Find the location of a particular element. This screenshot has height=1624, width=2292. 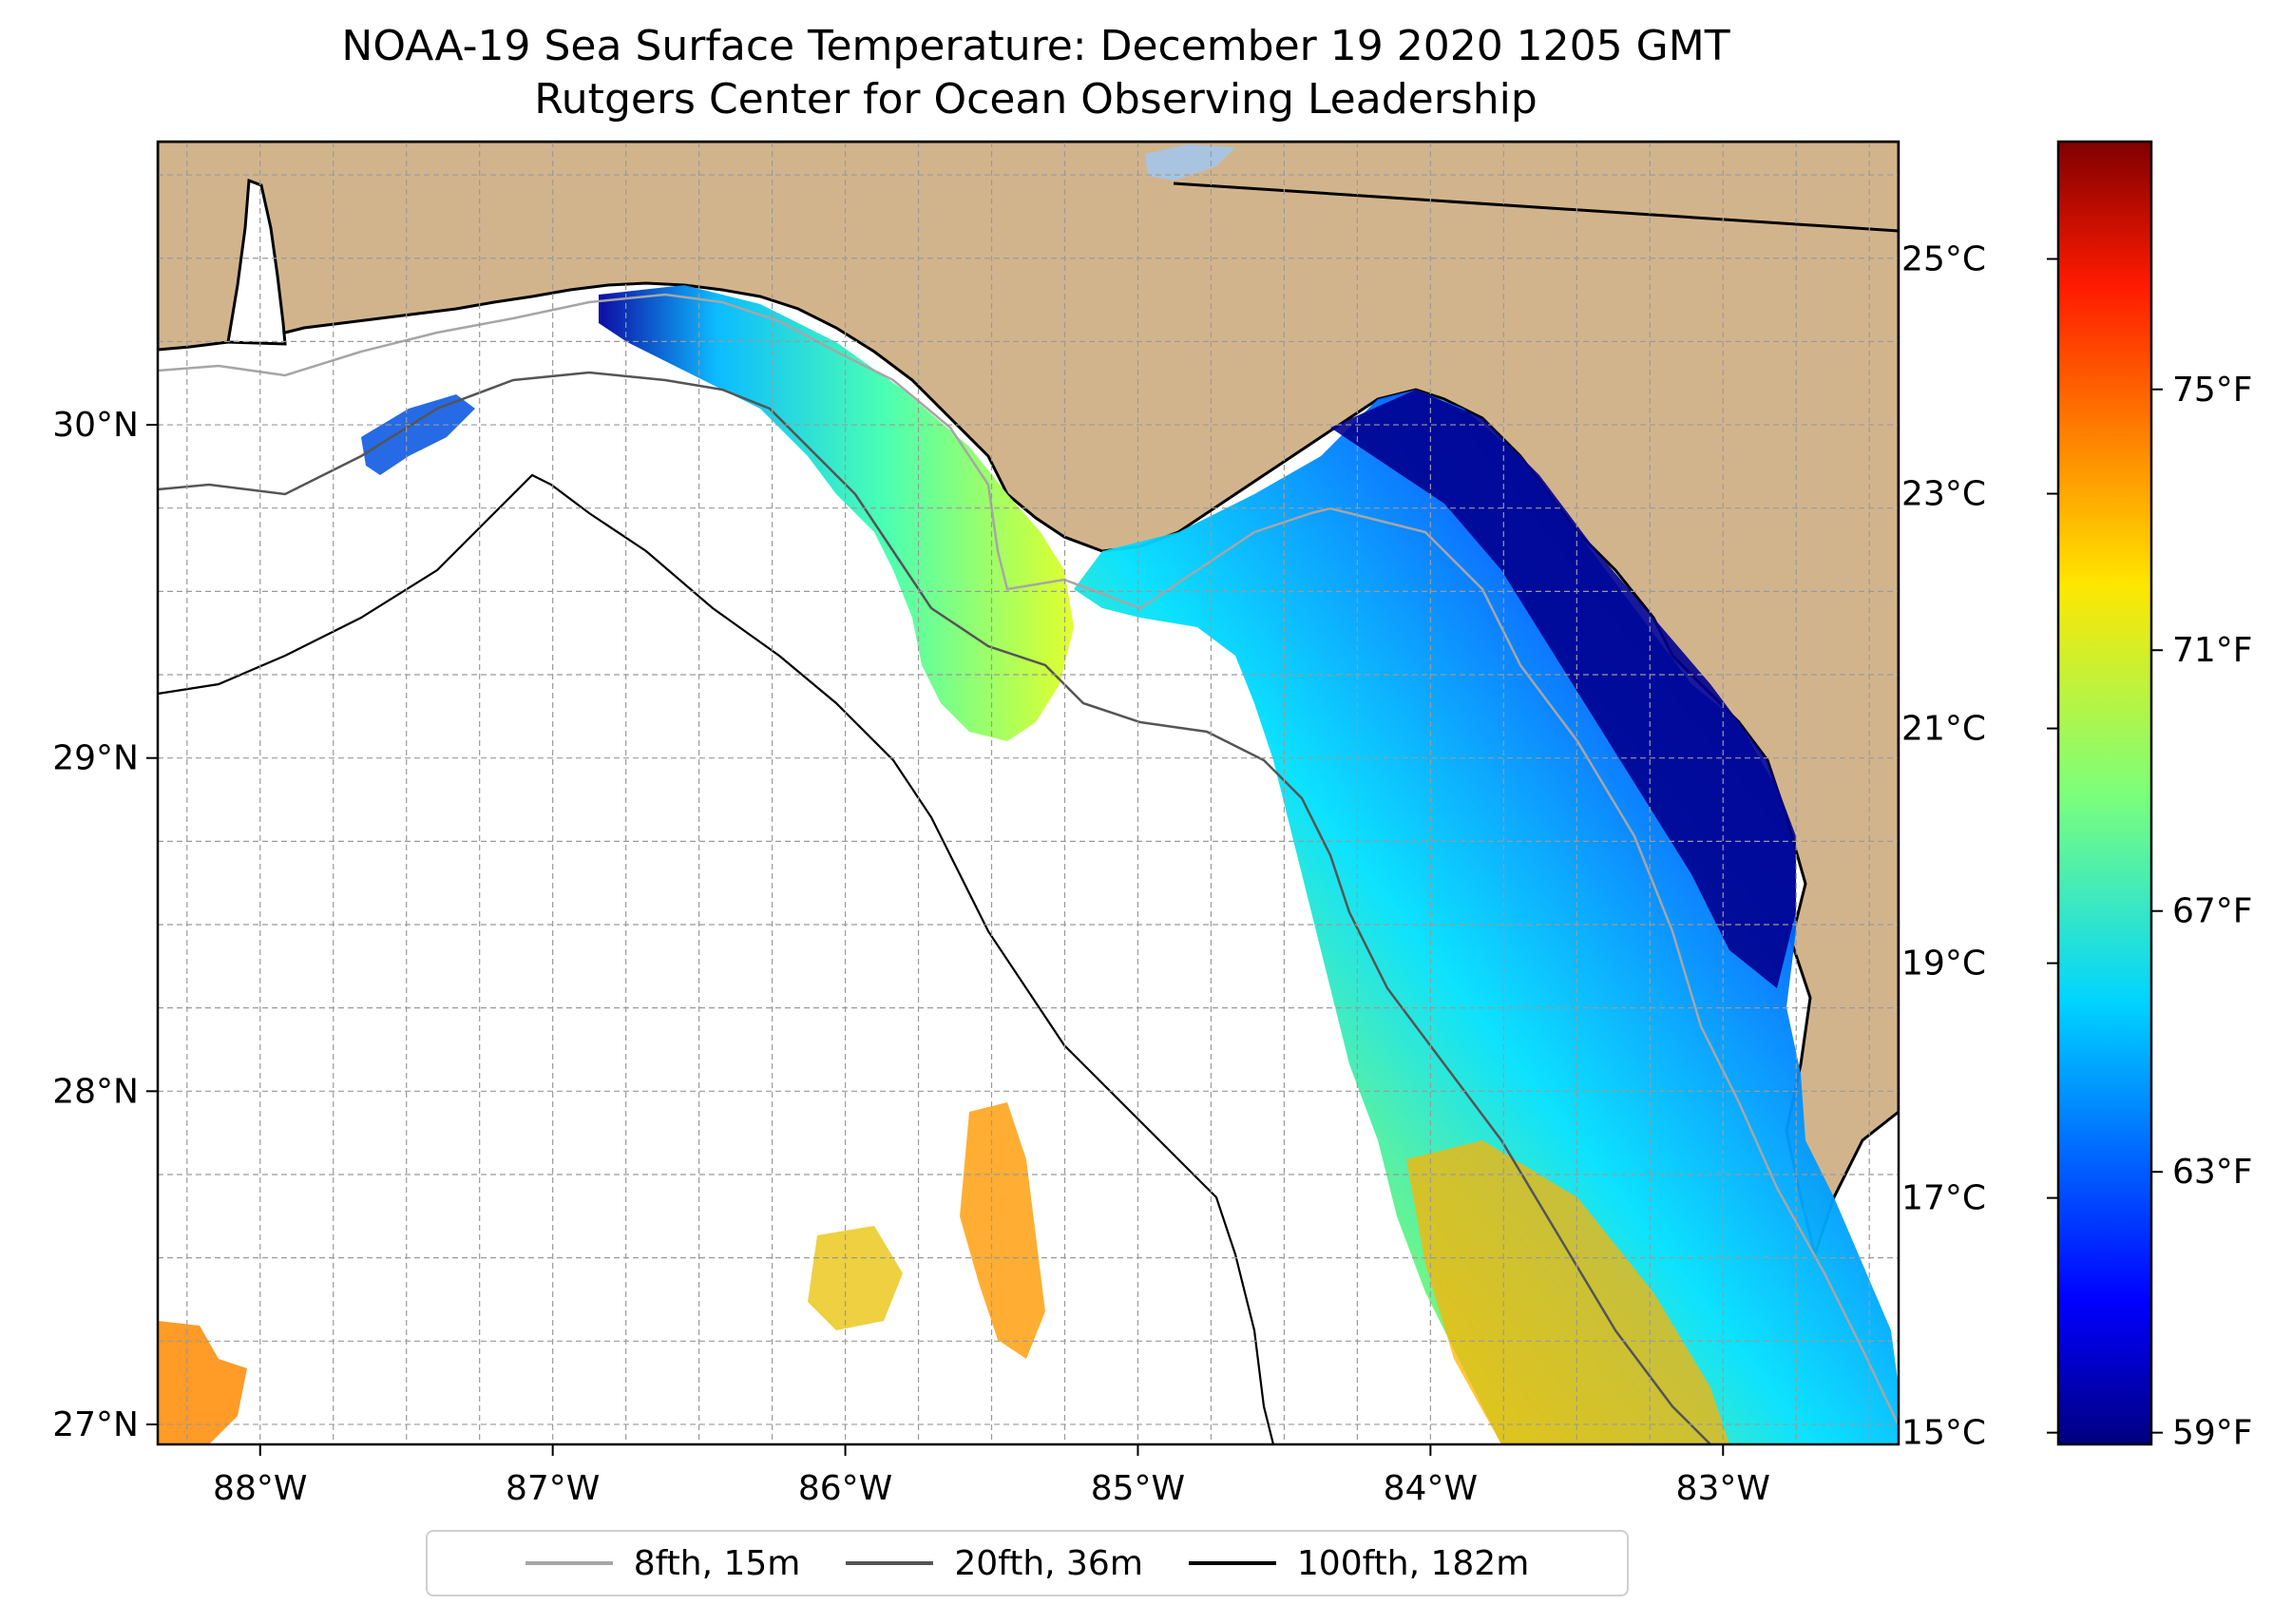

bay-water is located at coordinates (256, 262).